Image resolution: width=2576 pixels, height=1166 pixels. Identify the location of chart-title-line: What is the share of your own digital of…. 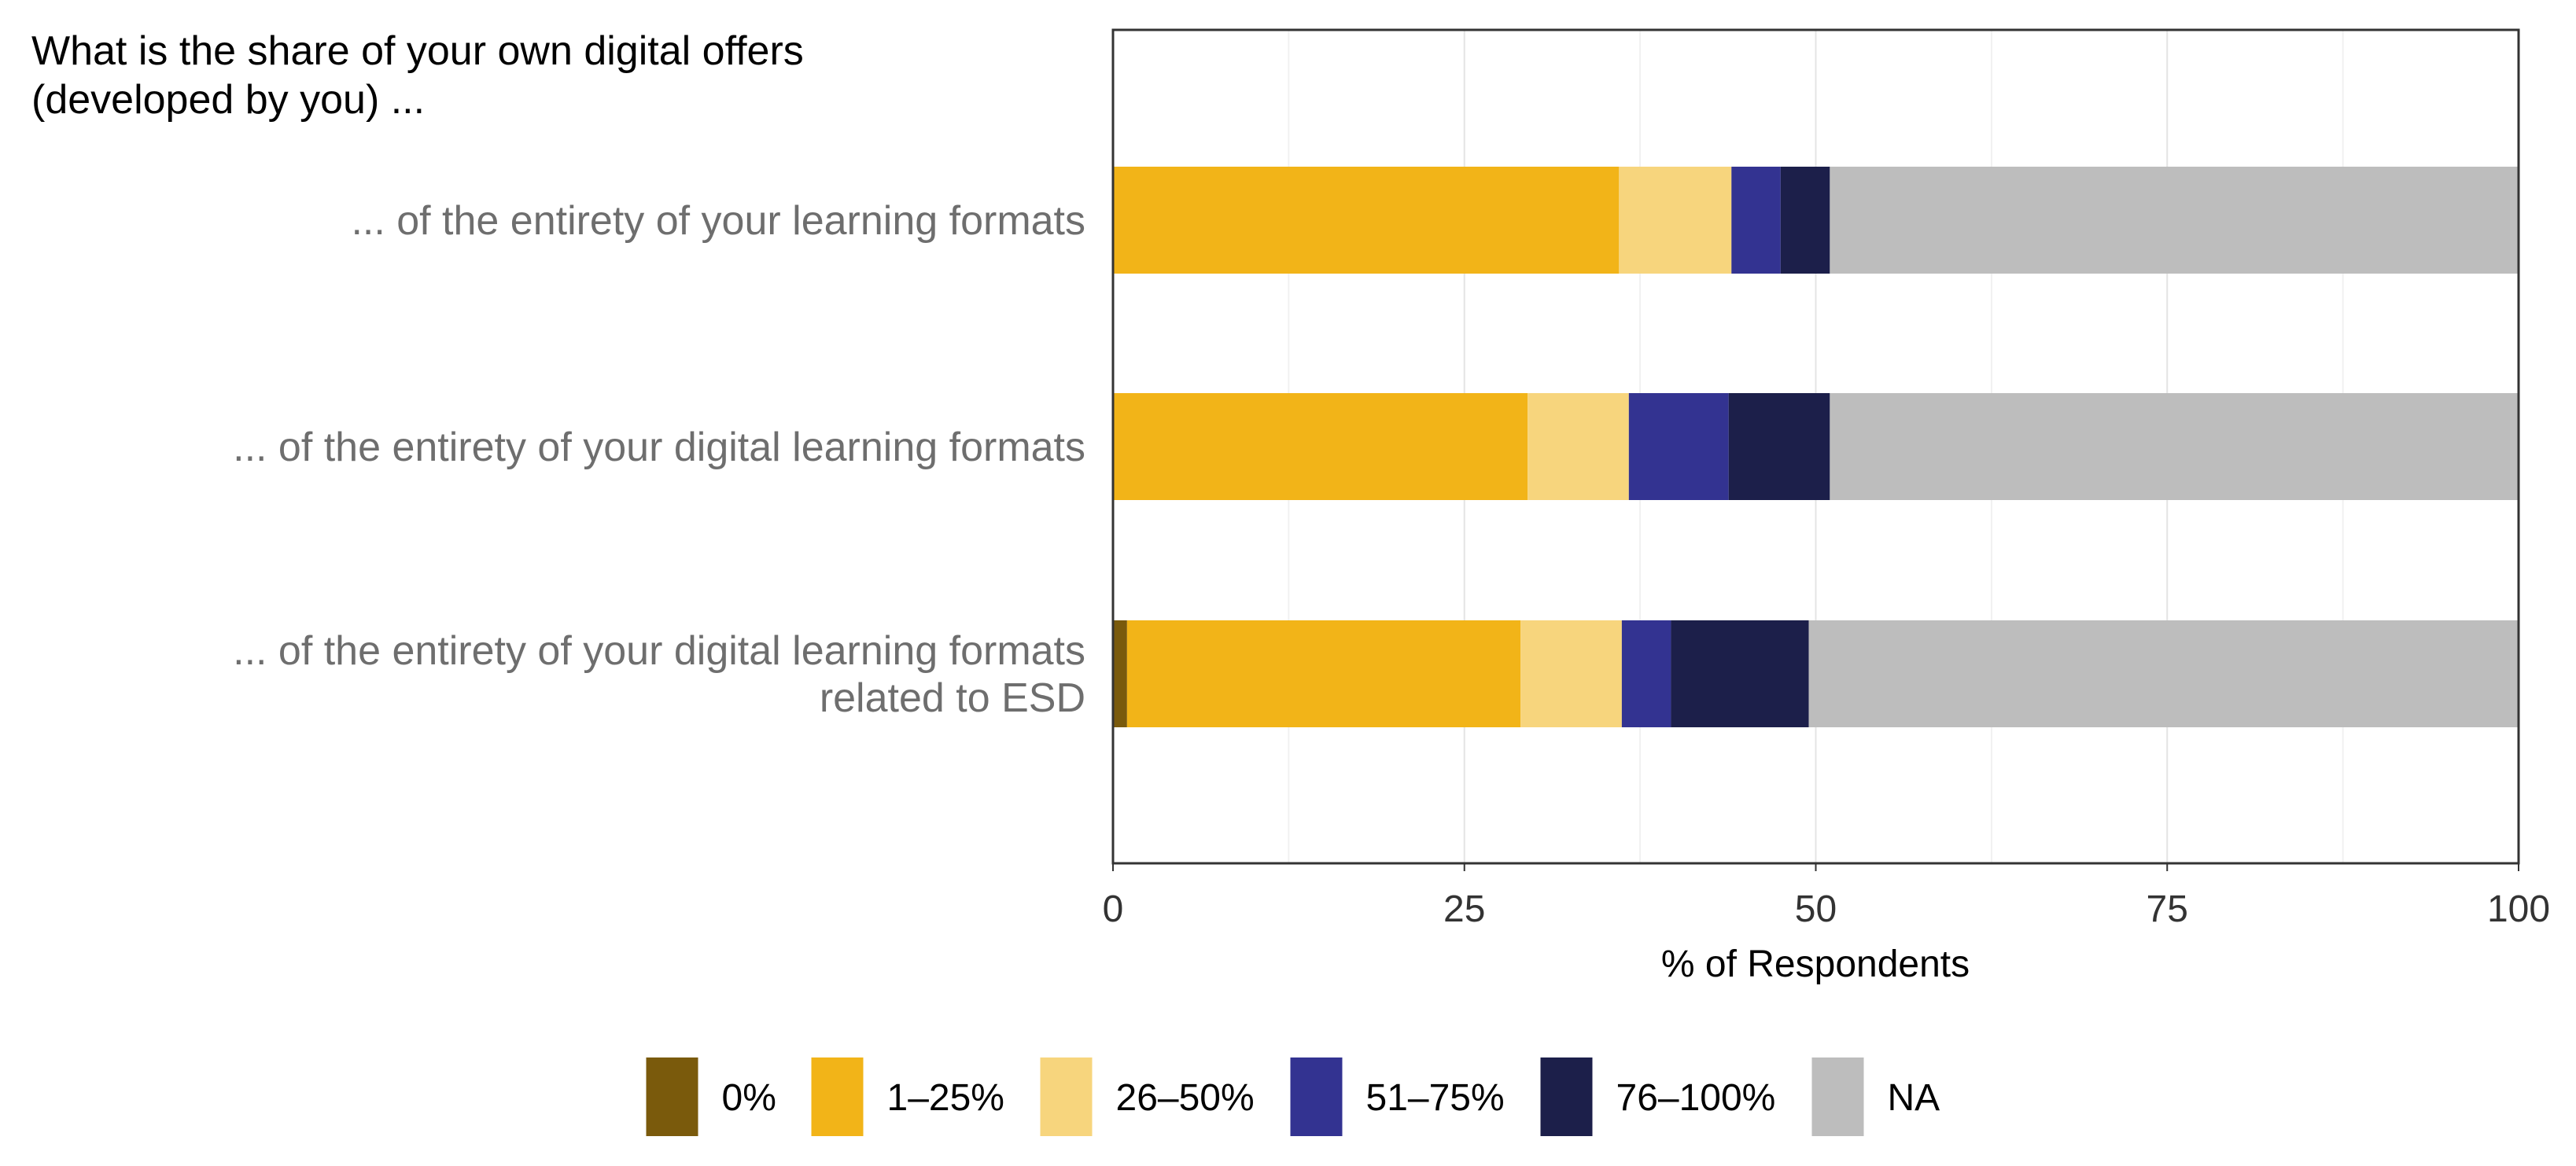
(417, 51).